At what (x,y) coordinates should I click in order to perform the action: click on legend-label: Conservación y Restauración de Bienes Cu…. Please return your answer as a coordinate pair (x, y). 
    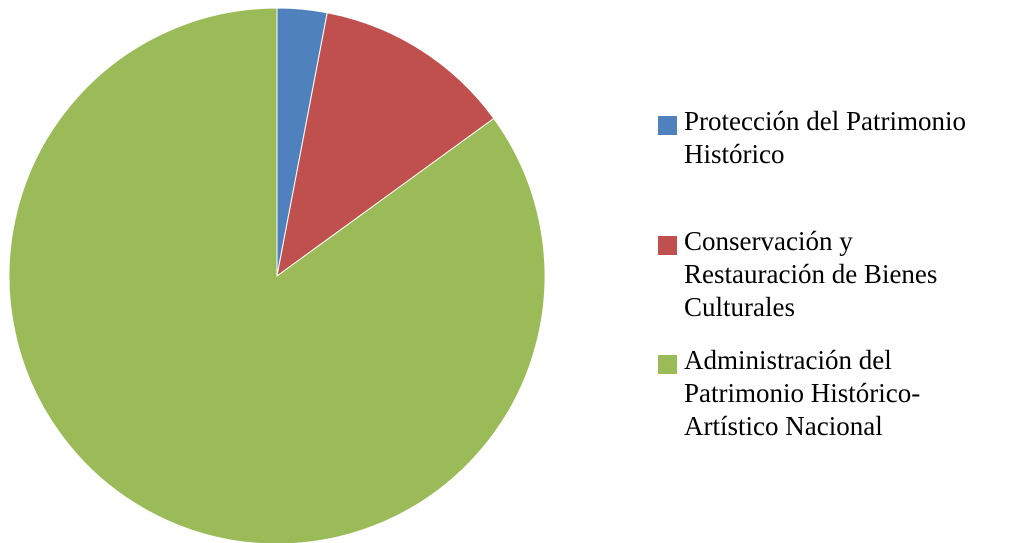
    Looking at the image, I should click on (811, 274).